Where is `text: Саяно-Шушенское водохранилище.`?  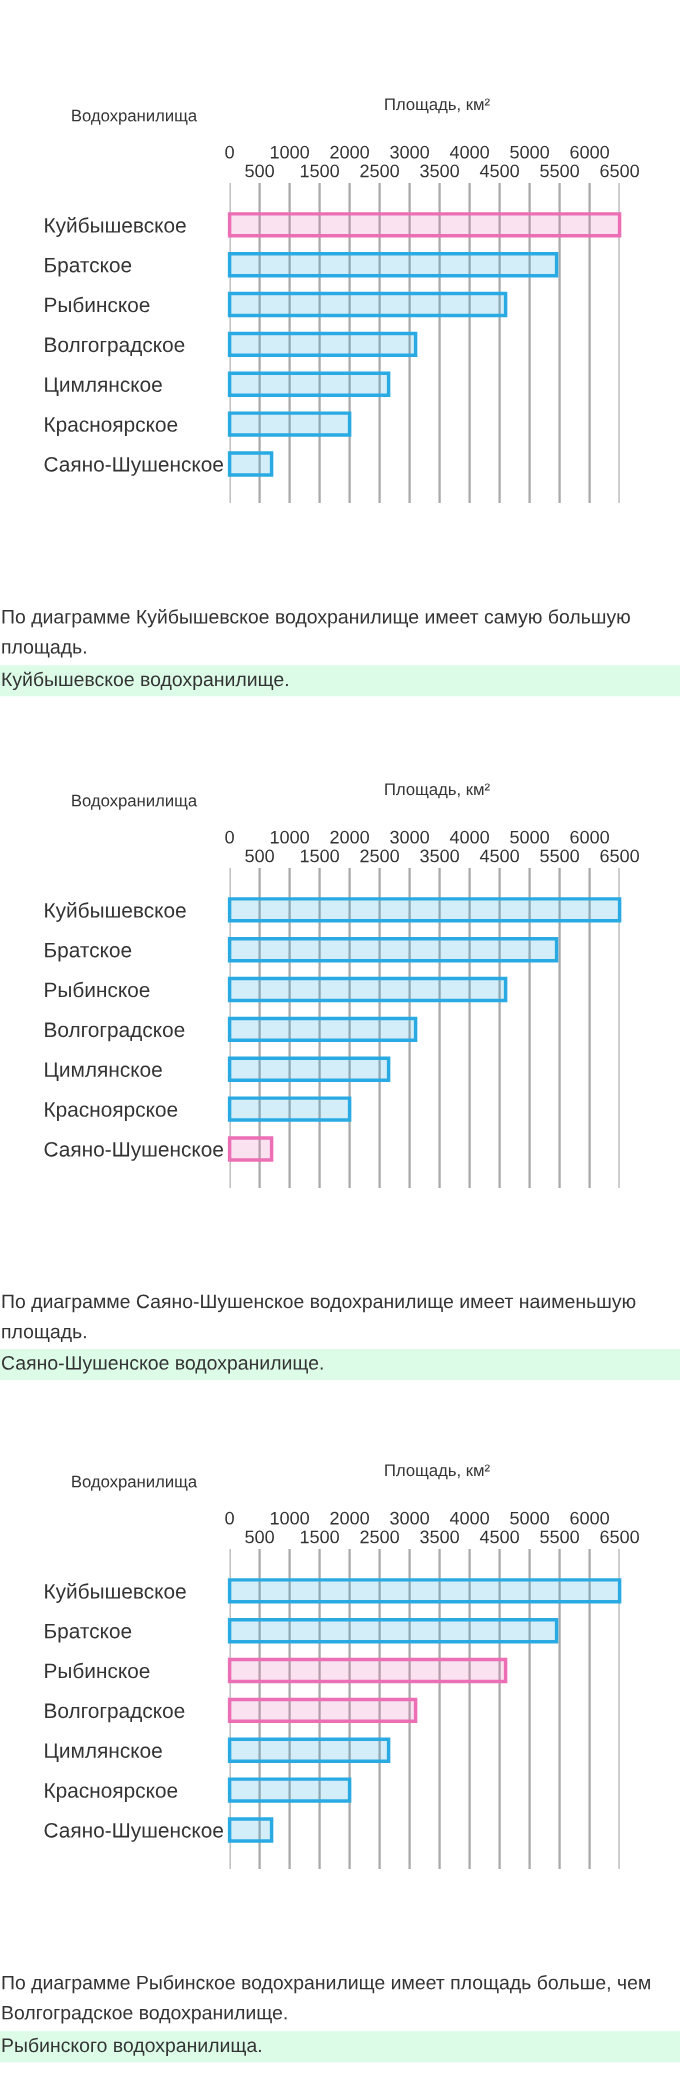 text: Саяно-Шушенское водохранилище. is located at coordinates (162, 1365).